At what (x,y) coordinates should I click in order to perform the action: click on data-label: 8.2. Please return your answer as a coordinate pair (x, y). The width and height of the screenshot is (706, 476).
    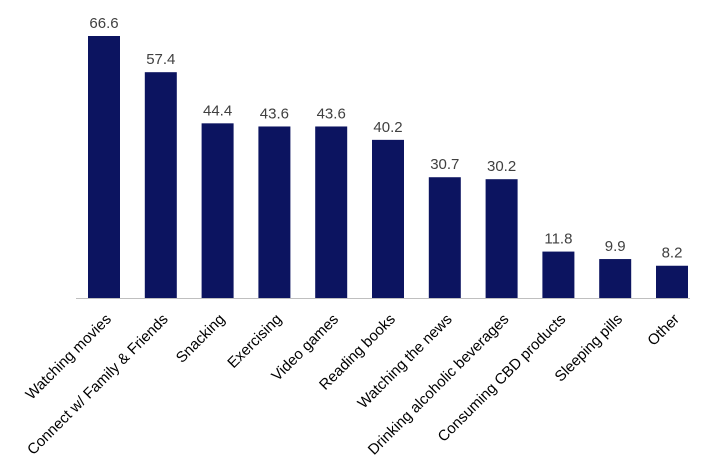
    Looking at the image, I should click on (672, 253).